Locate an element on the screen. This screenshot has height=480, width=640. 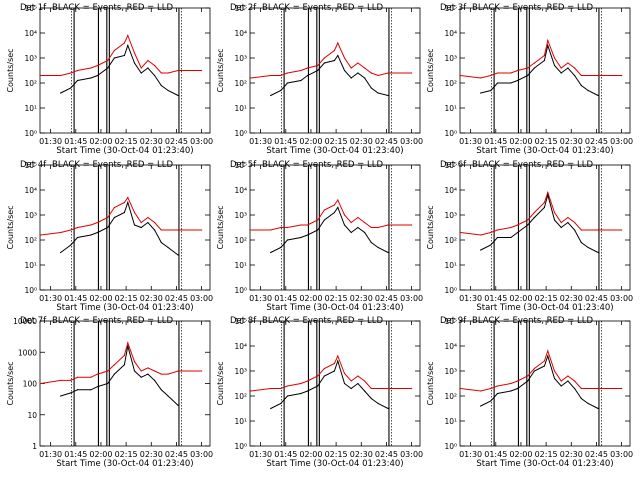
y-tick-label: 10000 is located at coordinates (25, 321).